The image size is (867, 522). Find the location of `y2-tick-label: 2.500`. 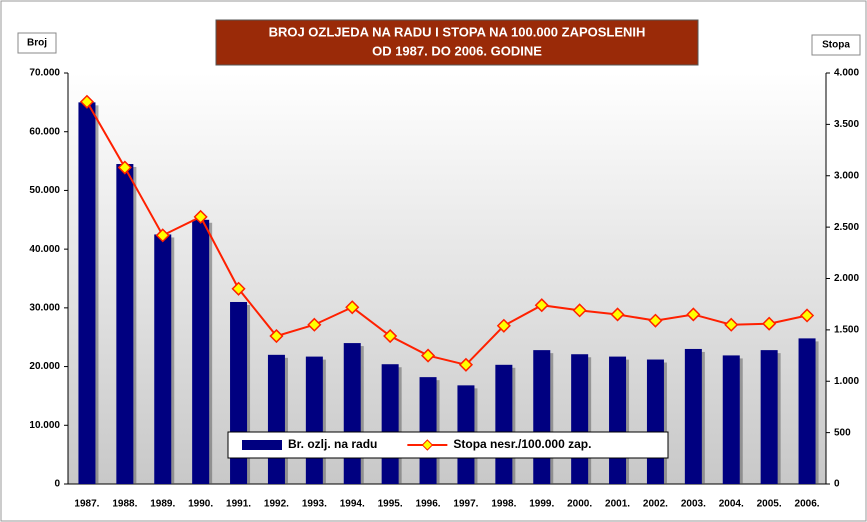

y2-tick-label: 2.500 is located at coordinates (846, 227).